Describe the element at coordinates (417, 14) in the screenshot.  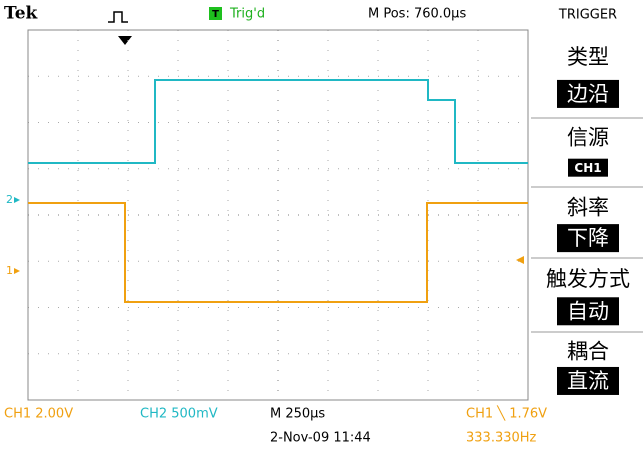
I see `m-pos: M Pos: 760.0µs` at that location.